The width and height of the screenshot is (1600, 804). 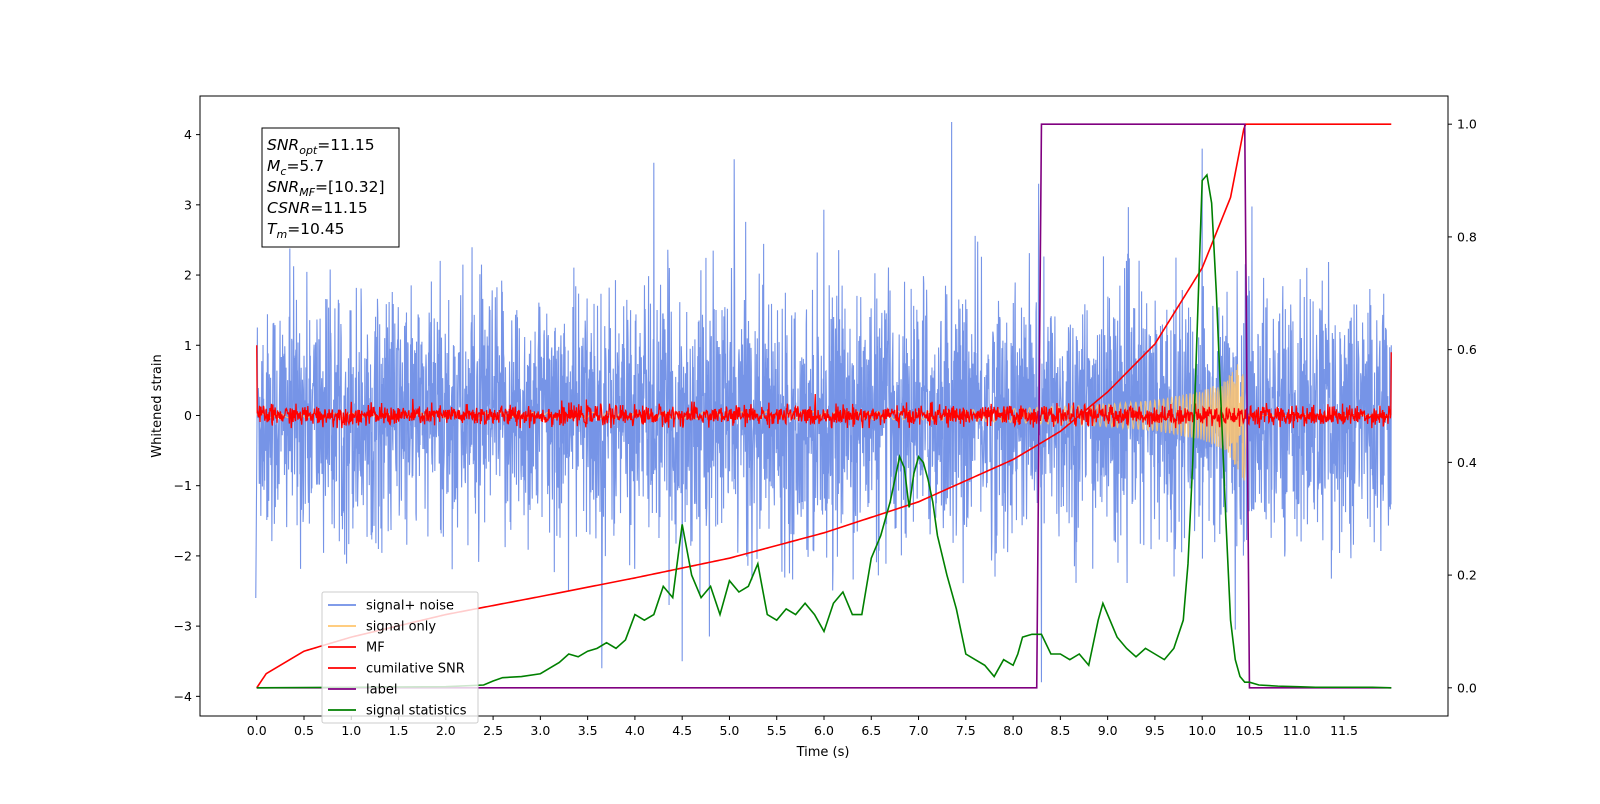 I want to click on y-left-tick-label: 0, so click(x=188, y=415).